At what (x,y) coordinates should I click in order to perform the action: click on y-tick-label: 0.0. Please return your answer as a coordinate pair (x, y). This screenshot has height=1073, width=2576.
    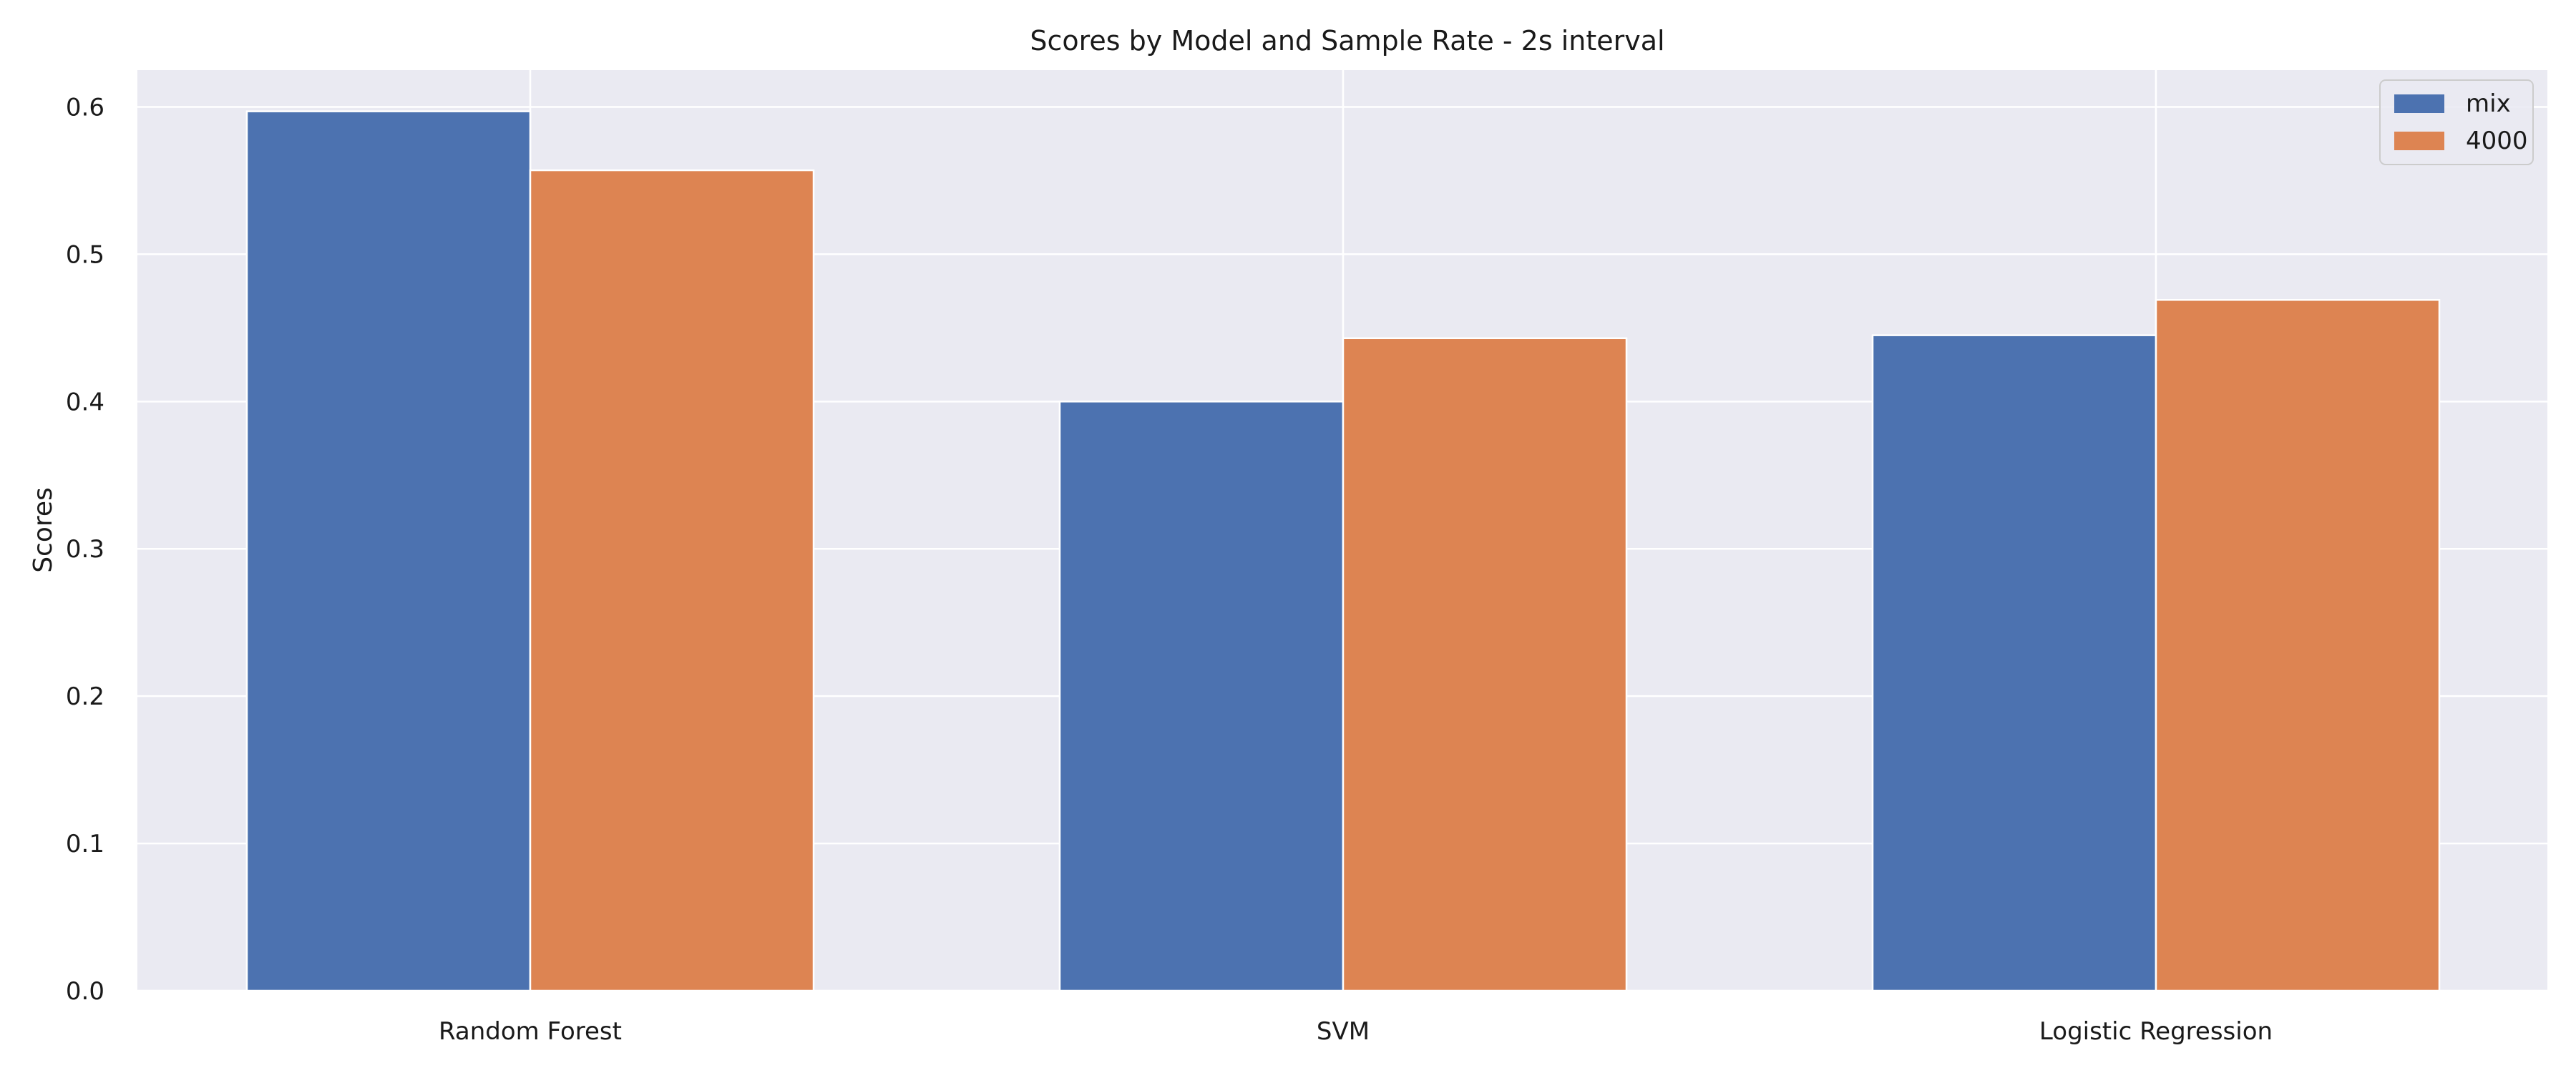
    Looking at the image, I should click on (85, 991).